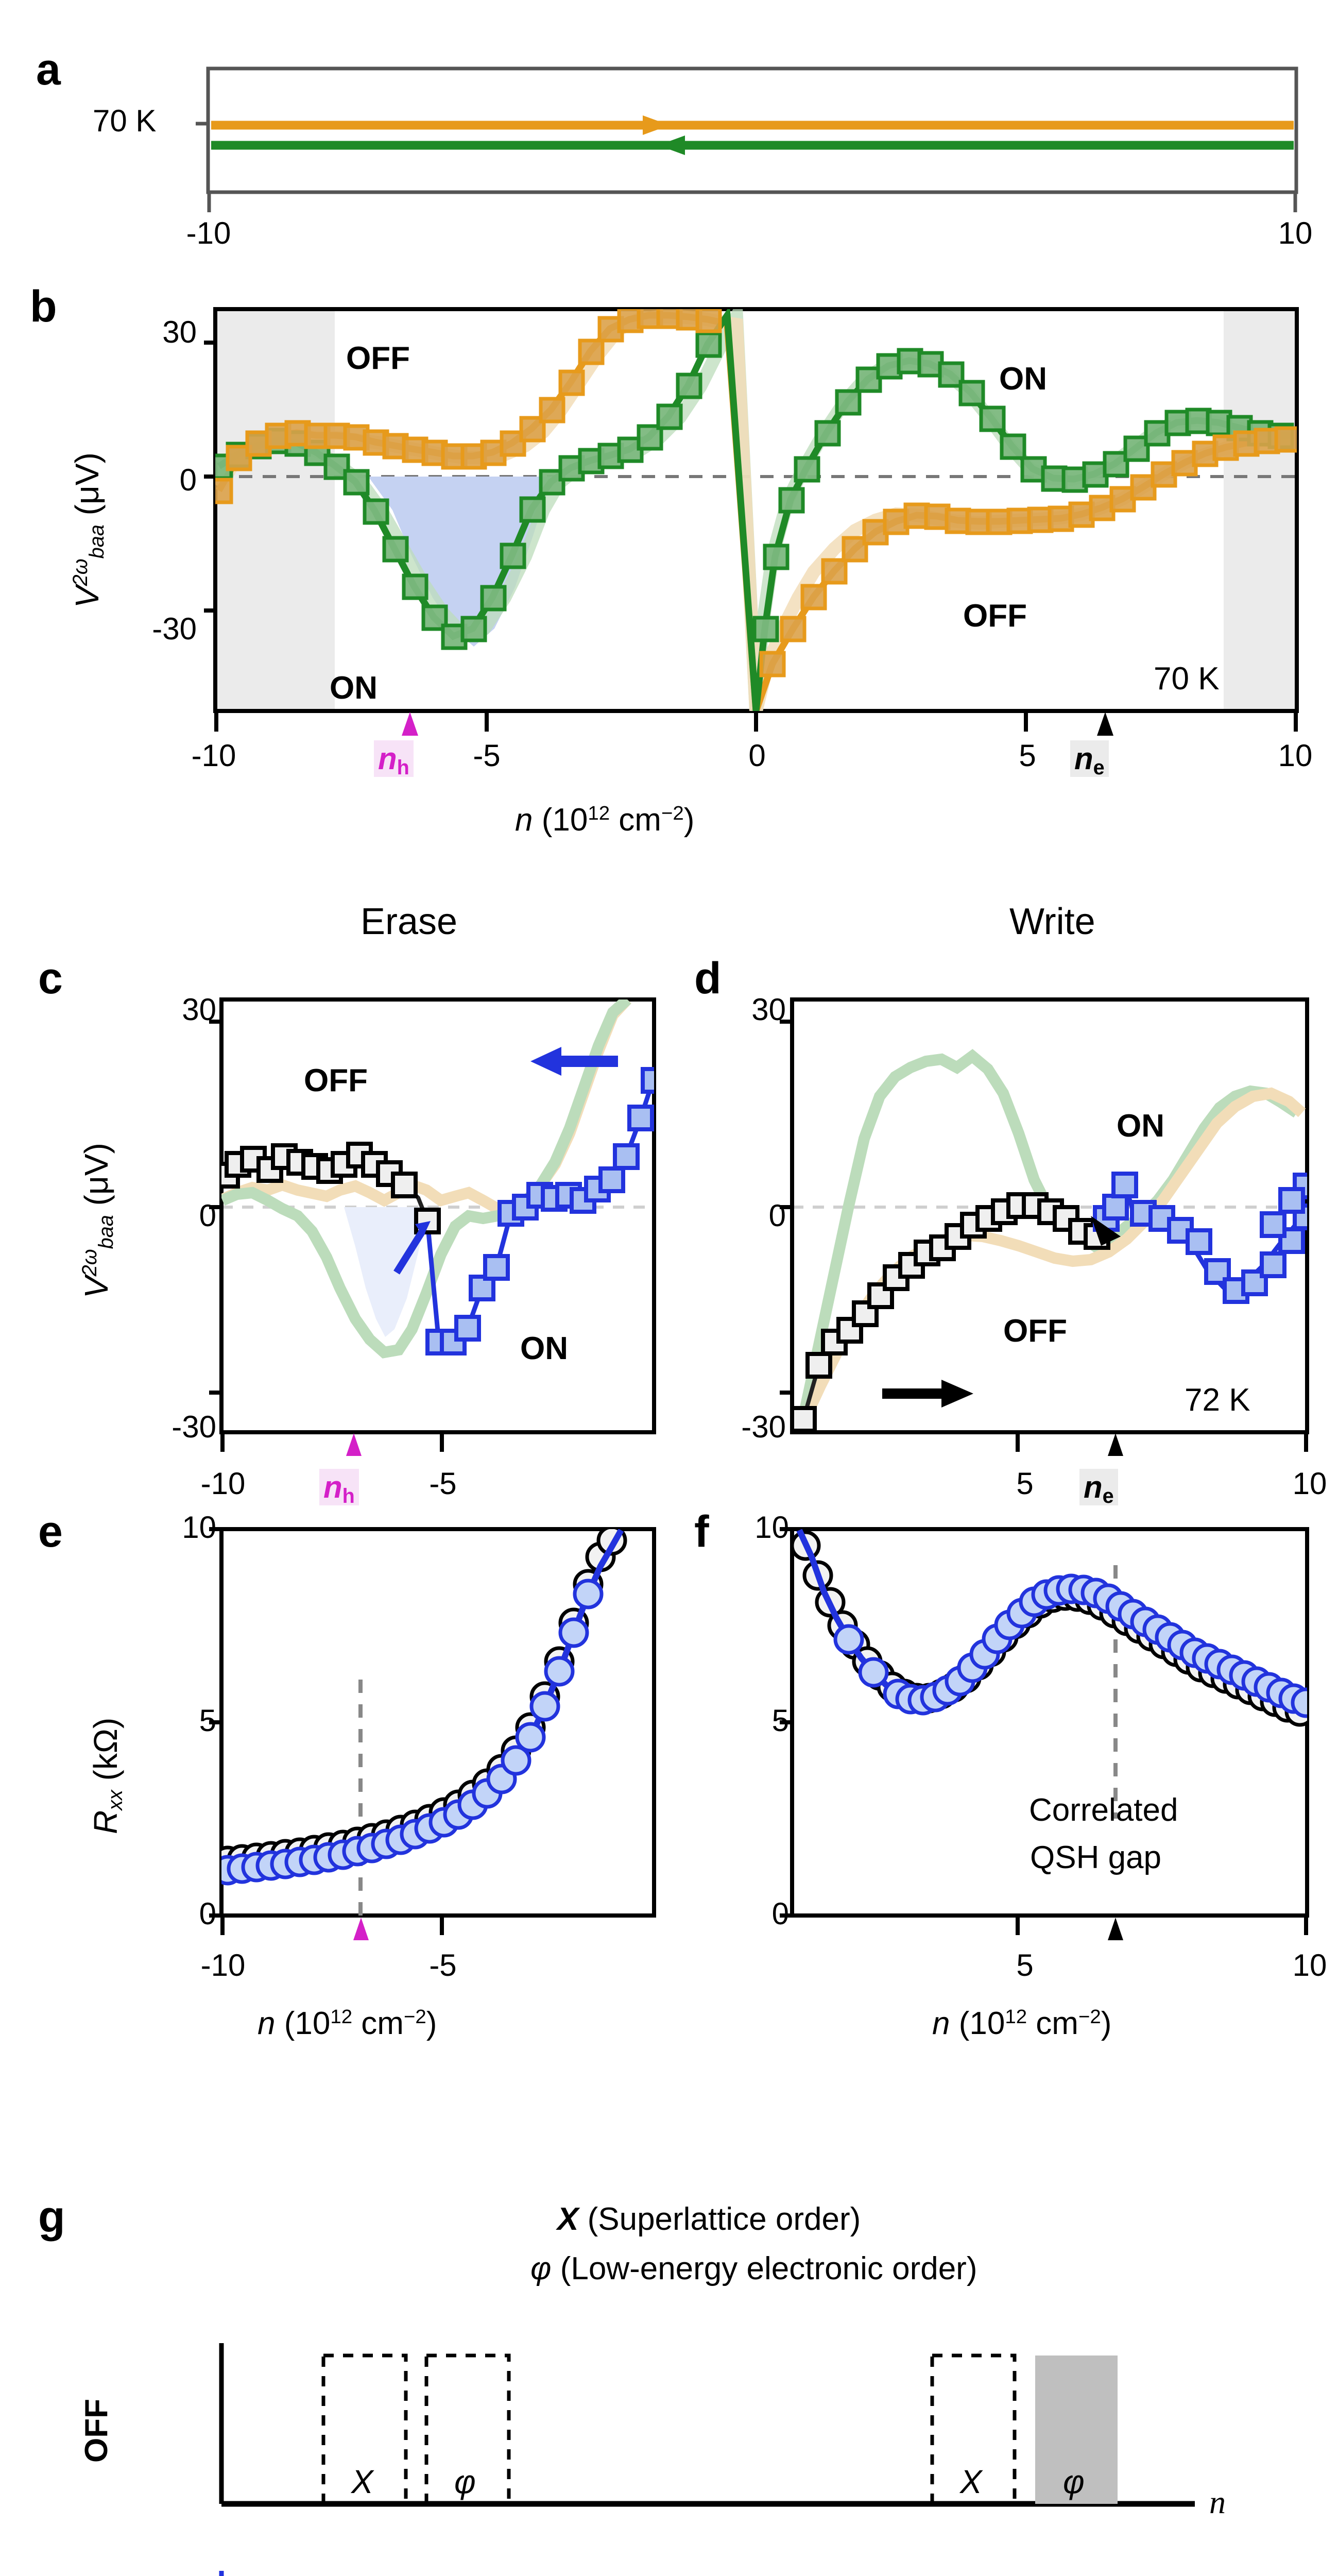  I want to click on panel-b-xtick-0: 0, so click(757, 755).